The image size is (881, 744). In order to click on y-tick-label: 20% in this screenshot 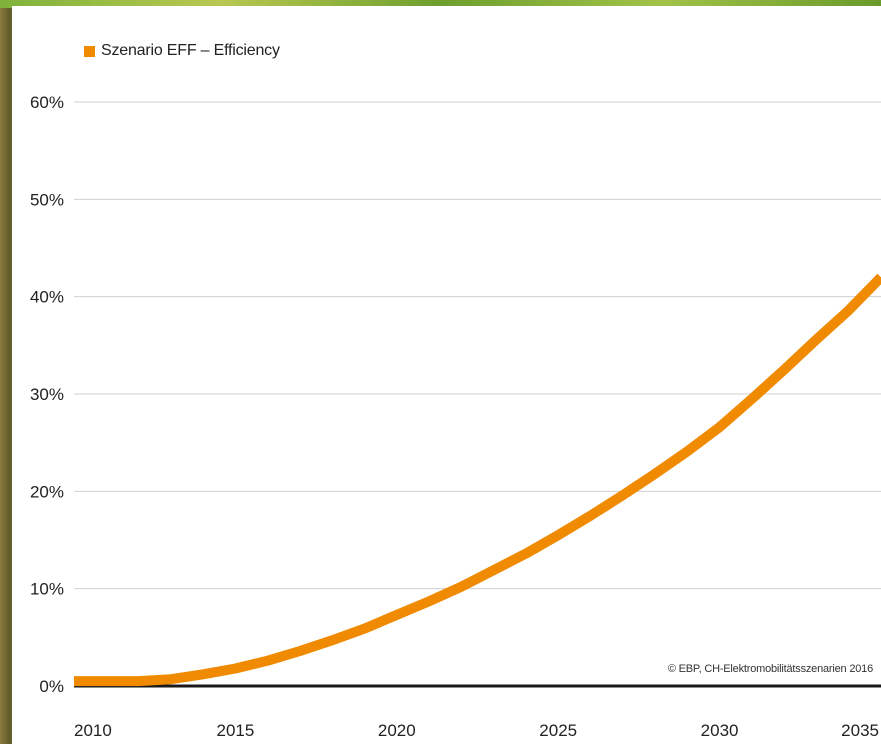, I will do `click(47, 491)`.